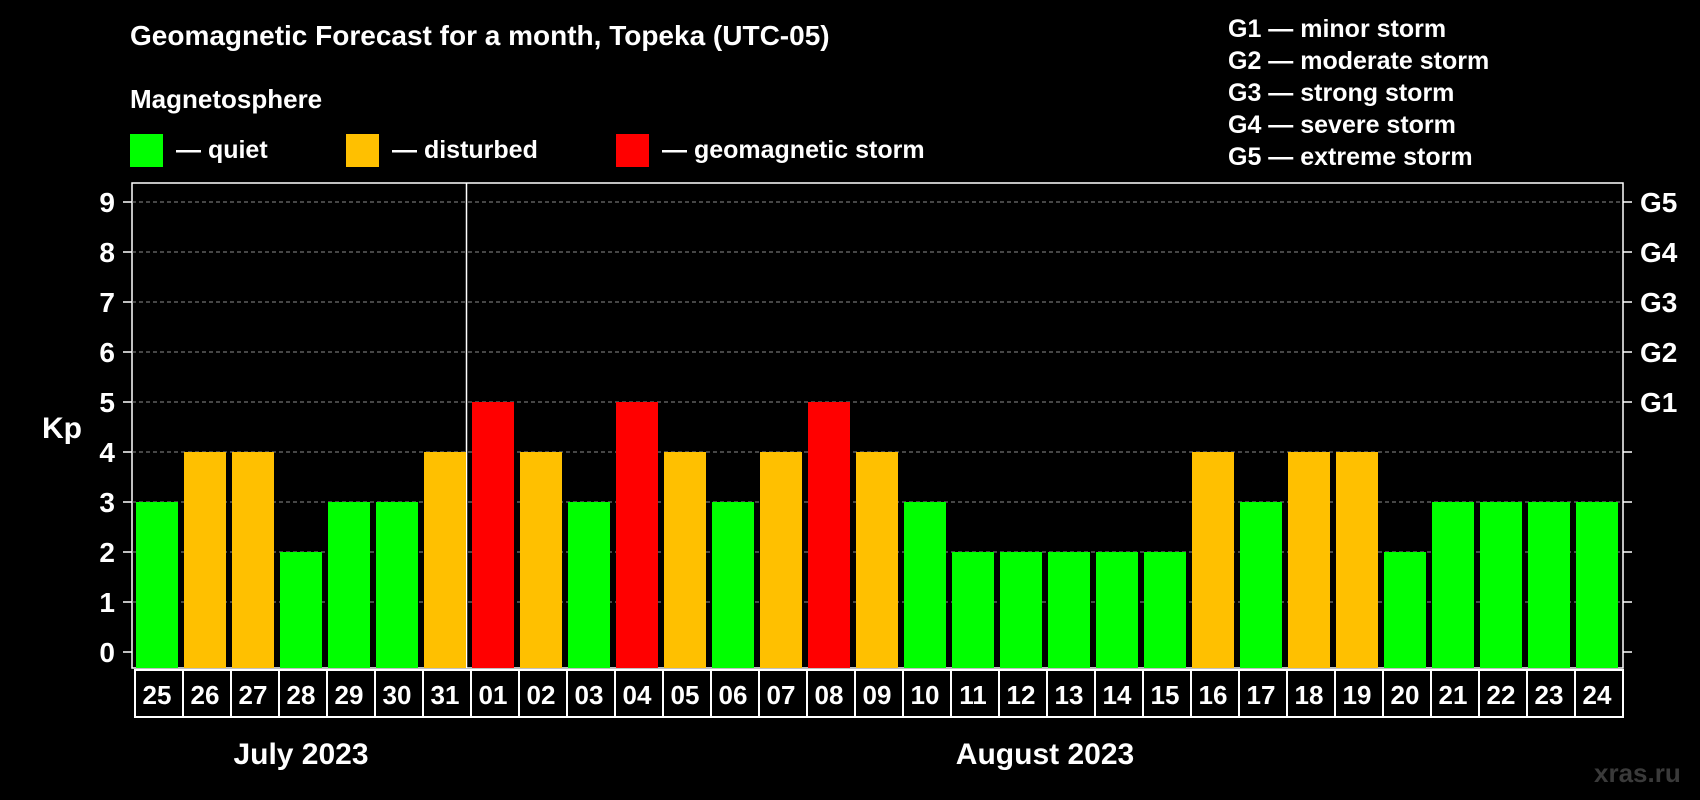 Image resolution: width=1700 pixels, height=800 pixels. Describe the element at coordinates (1359, 61) in the screenshot. I see `g-scale-item-g2: G2 — moderate storm` at that location.